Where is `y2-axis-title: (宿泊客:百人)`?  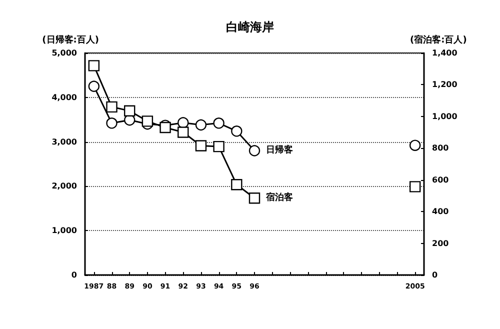 y2-axis-title: (宿泊客:百人) is located at coordinates (438, 40).